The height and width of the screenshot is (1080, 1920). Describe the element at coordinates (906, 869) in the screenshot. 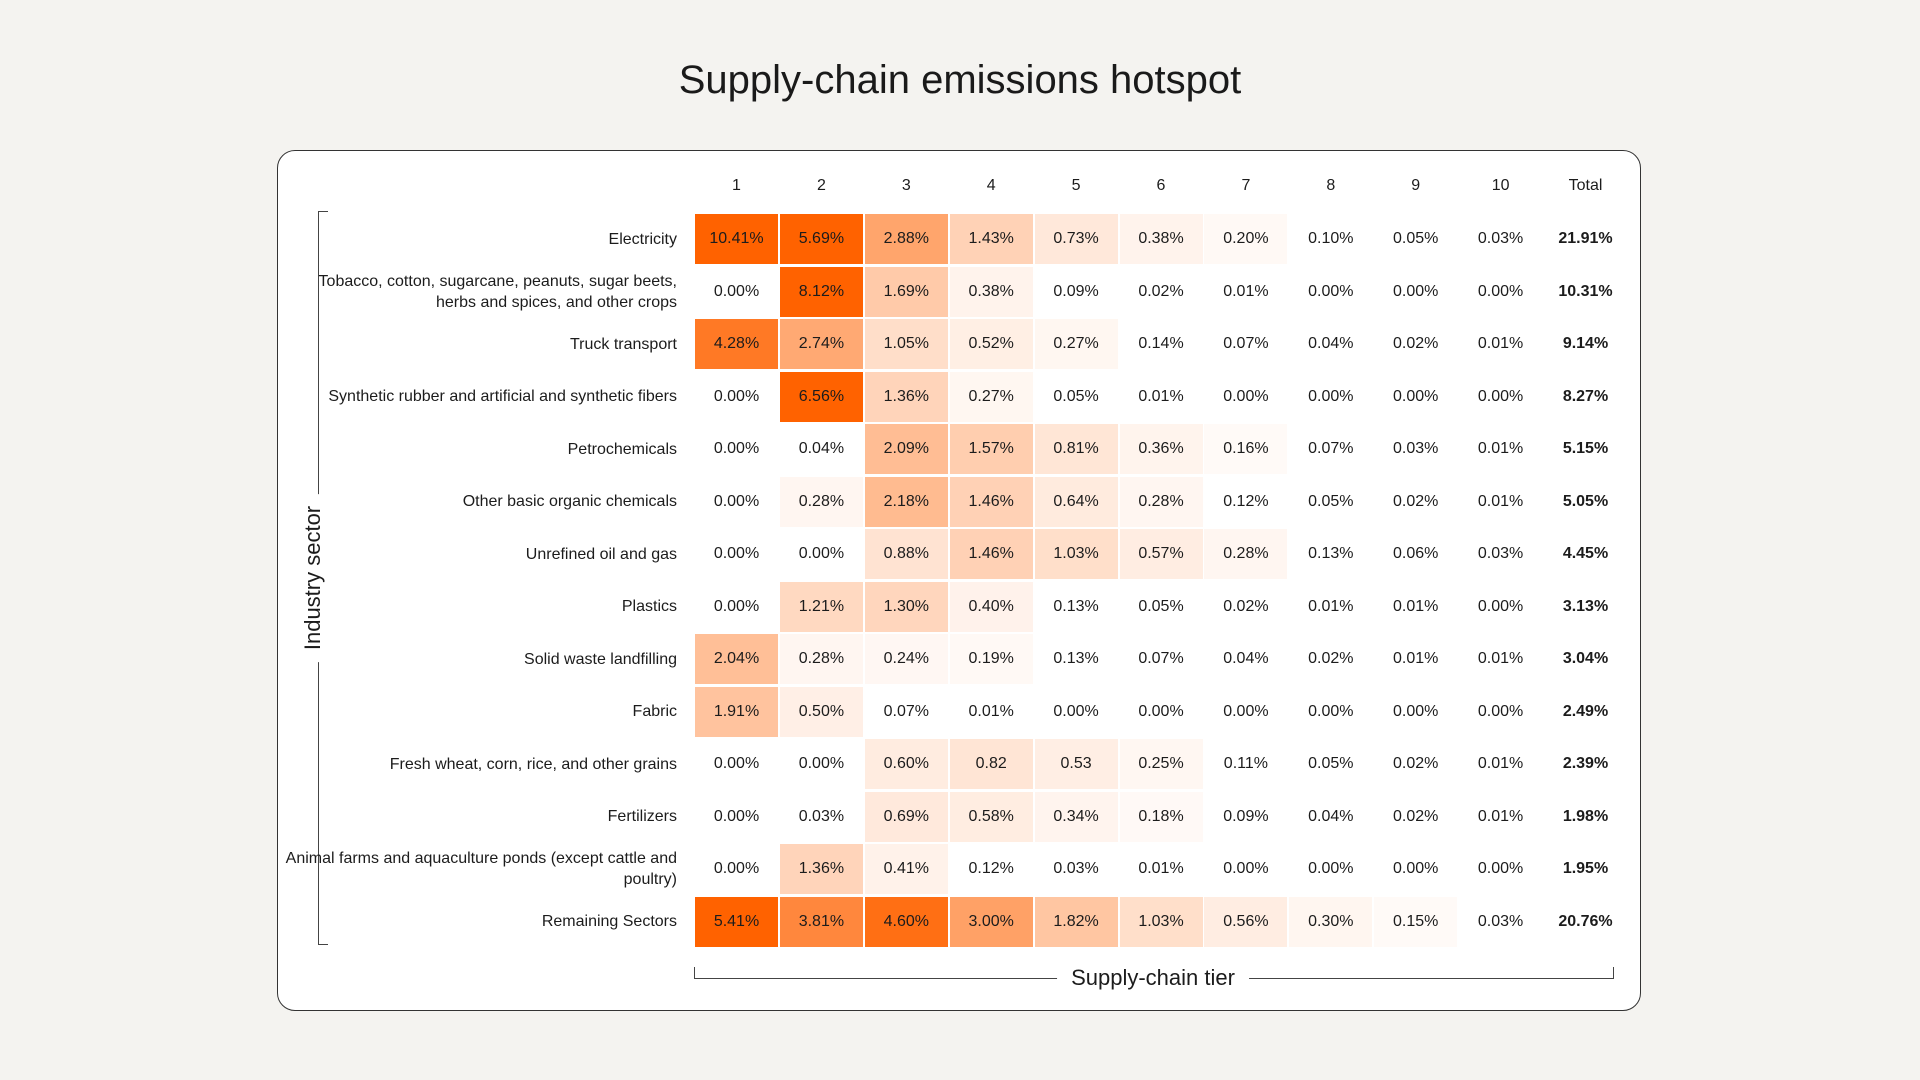

I see `heatmap-cell: 0.41%` at that location.